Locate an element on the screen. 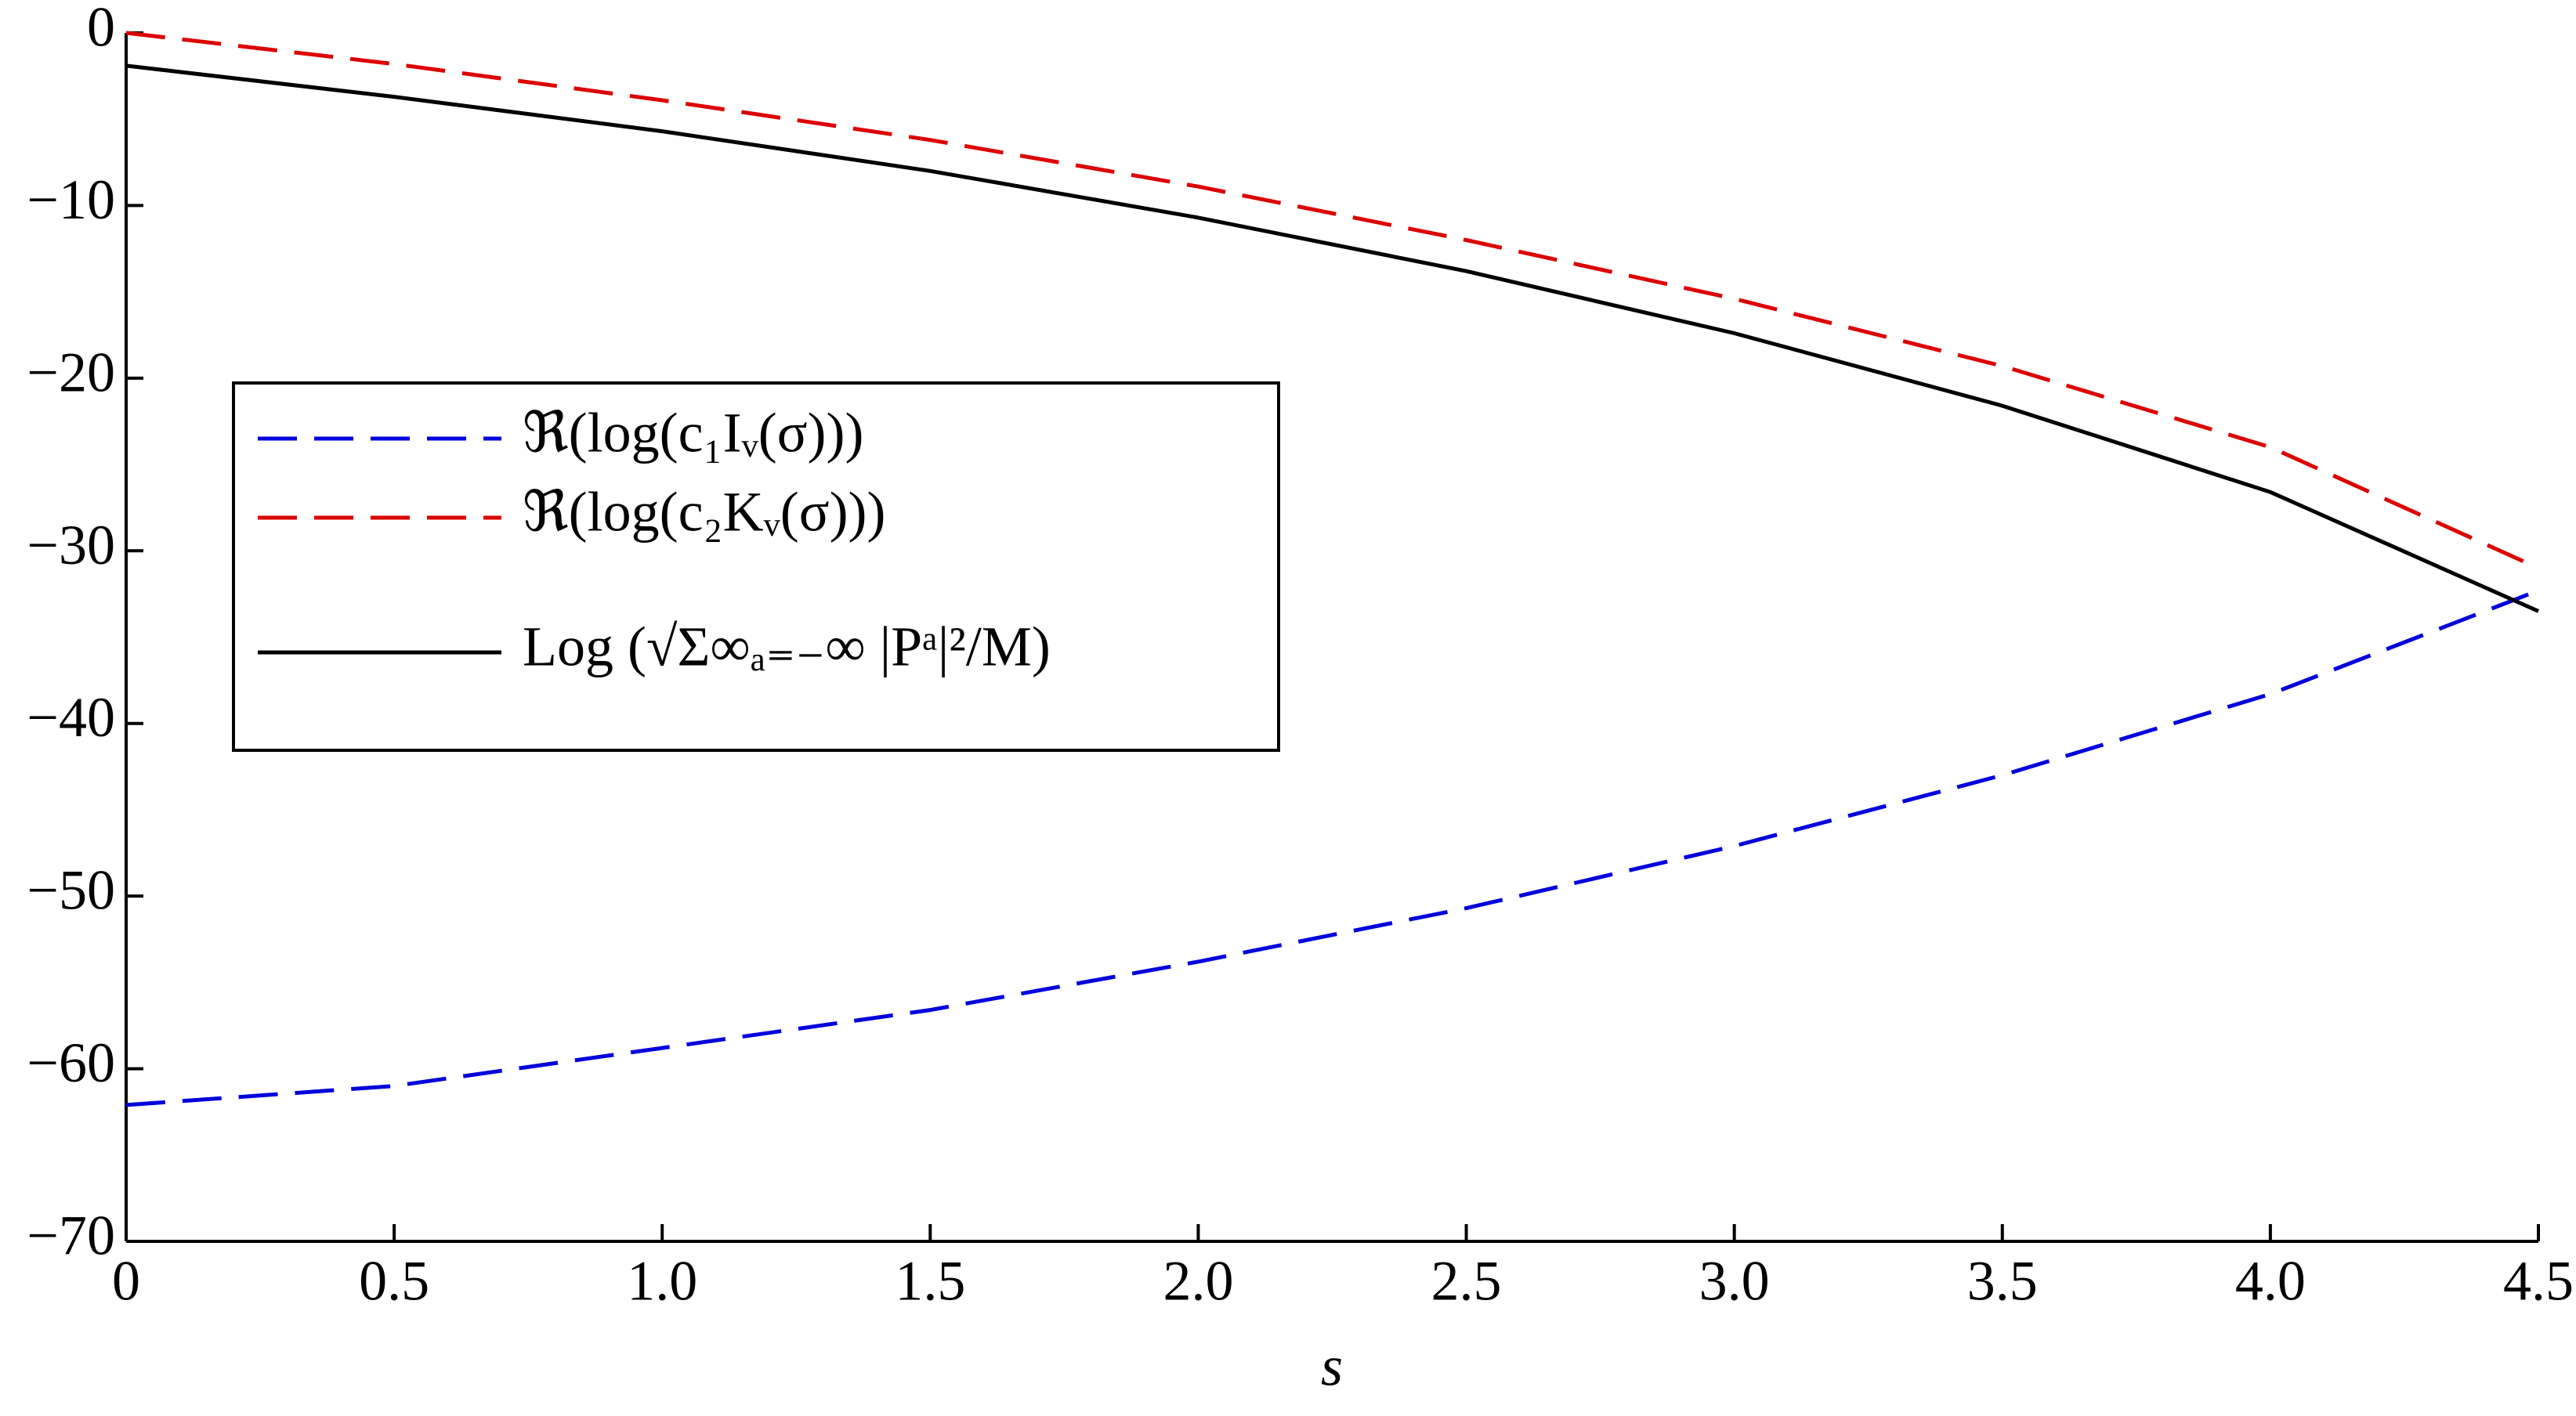  y-tick-label: −70 is located at coordinates (71, 1236).